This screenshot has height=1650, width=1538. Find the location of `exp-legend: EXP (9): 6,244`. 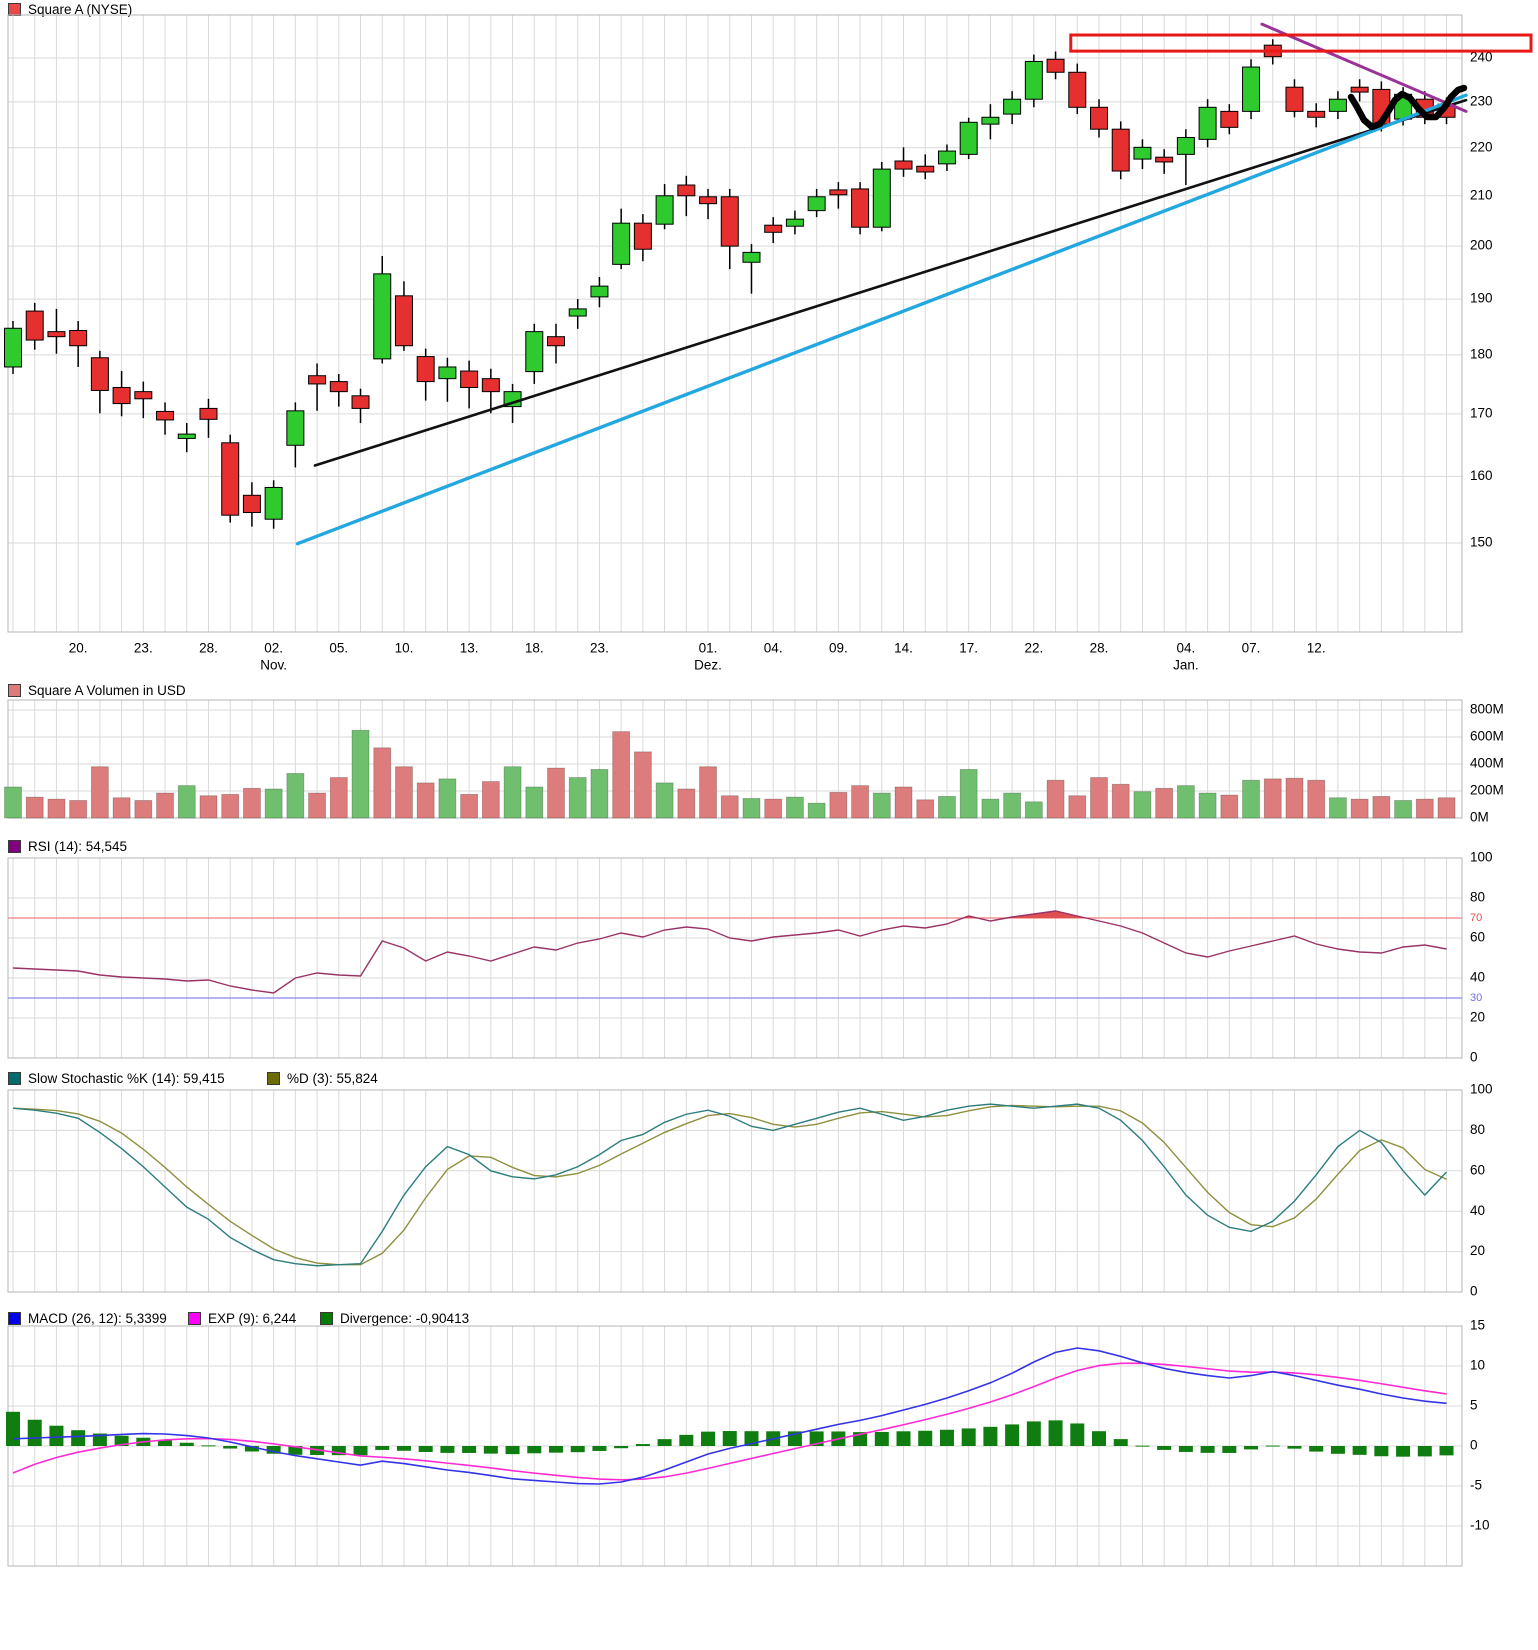

exp-legend: EXP (9): 6,244 is located at coordinates (242, 1318).